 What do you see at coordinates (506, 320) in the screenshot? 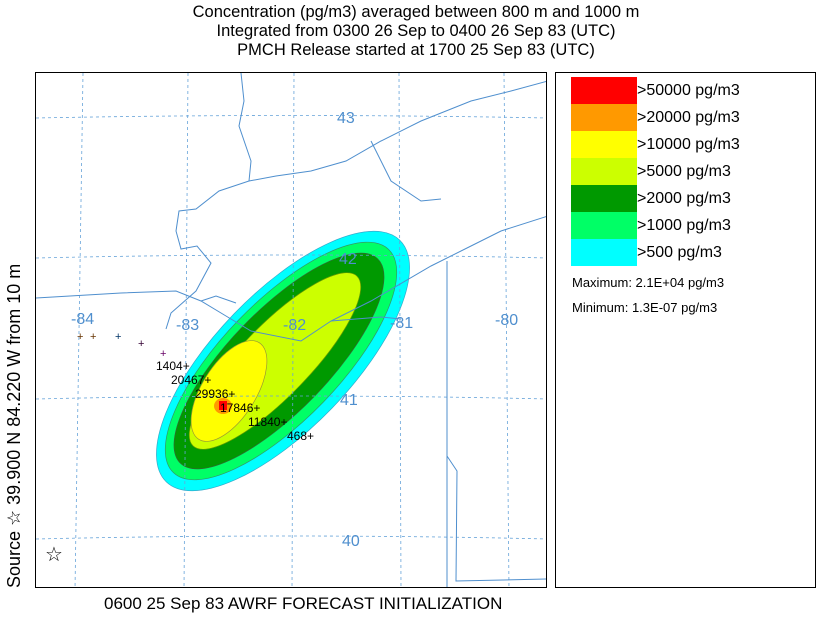
I see `lon-label: -80` at bounding box center [506, 320].